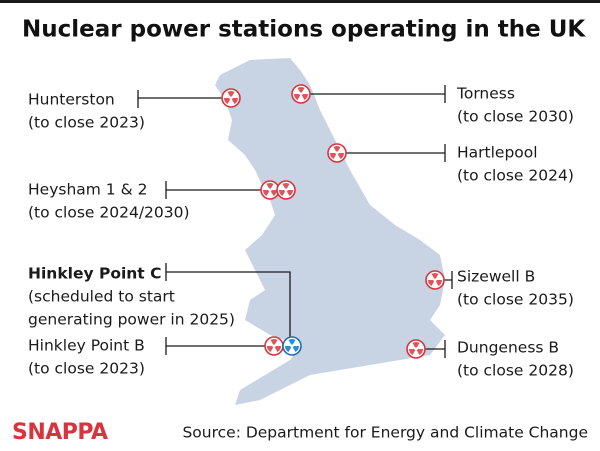  What do you see at coordinates (508, 348) in the screenshot?
I see `station-name: Dungeness B` at bounding box center [508, 348].